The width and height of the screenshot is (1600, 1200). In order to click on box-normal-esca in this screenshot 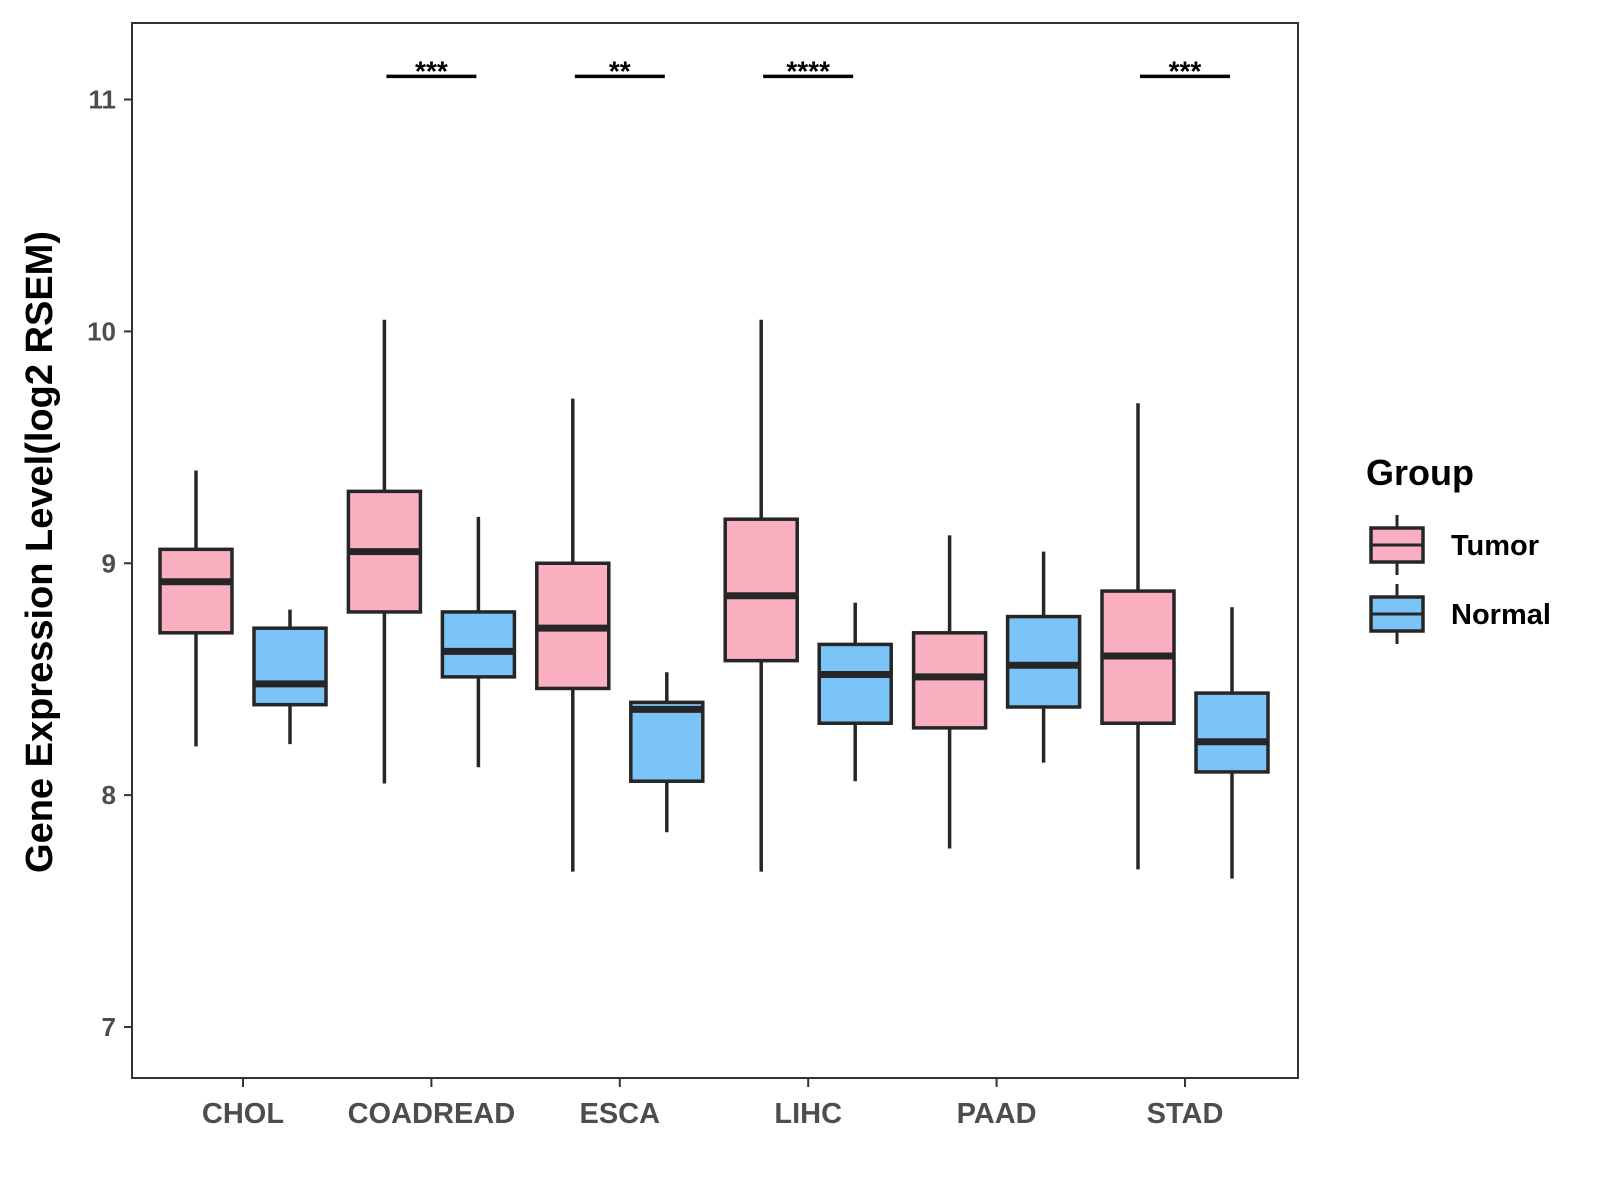, I will do `click(667, 752)`.